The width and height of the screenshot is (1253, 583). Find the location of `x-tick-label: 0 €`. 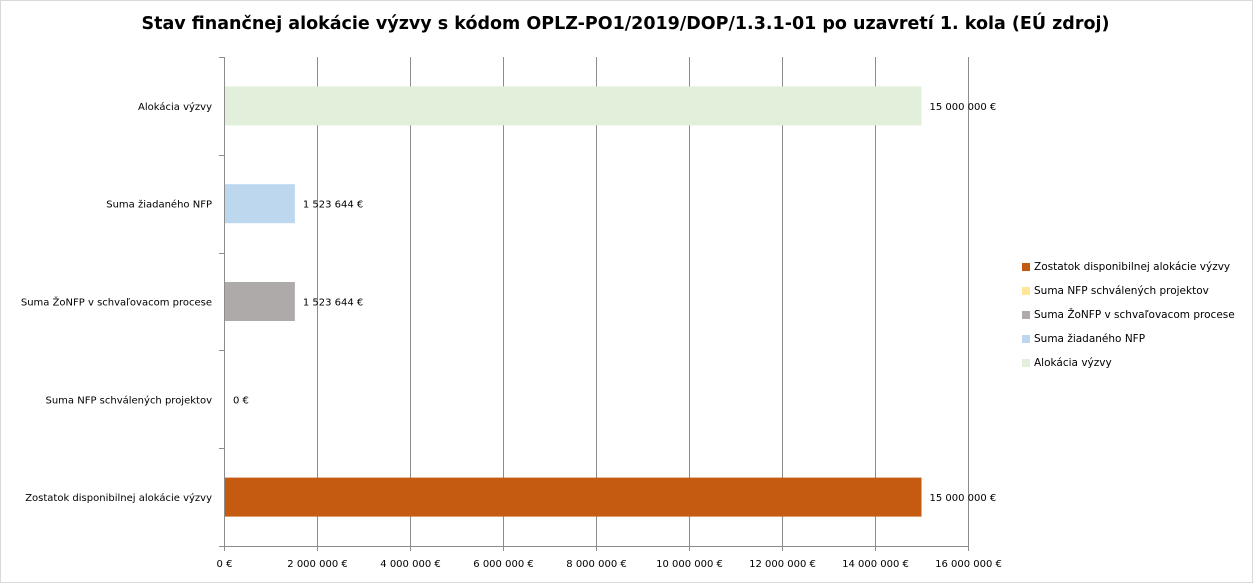

x-tick-label: 0 € is located at coordinates (225, 564).